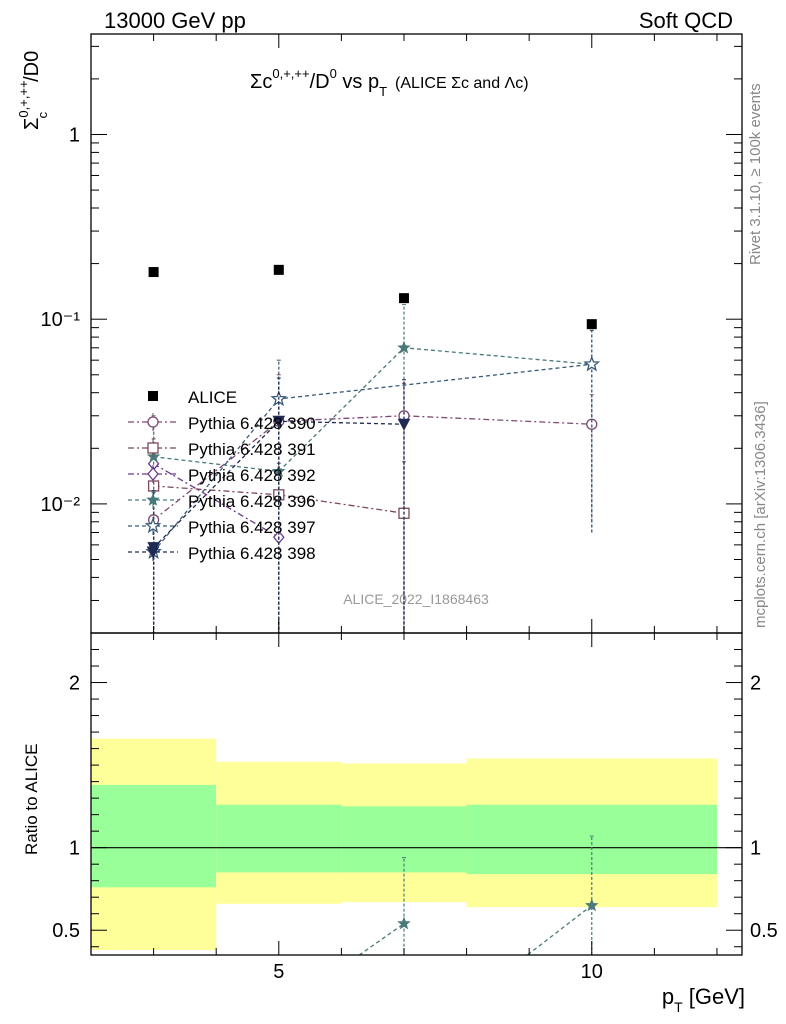  Describe the element at coordinates (760, 514) in the screenshot. I see `mcplots-label: mcplots.cern.ch [arXiv:1306.3436]` at that location.